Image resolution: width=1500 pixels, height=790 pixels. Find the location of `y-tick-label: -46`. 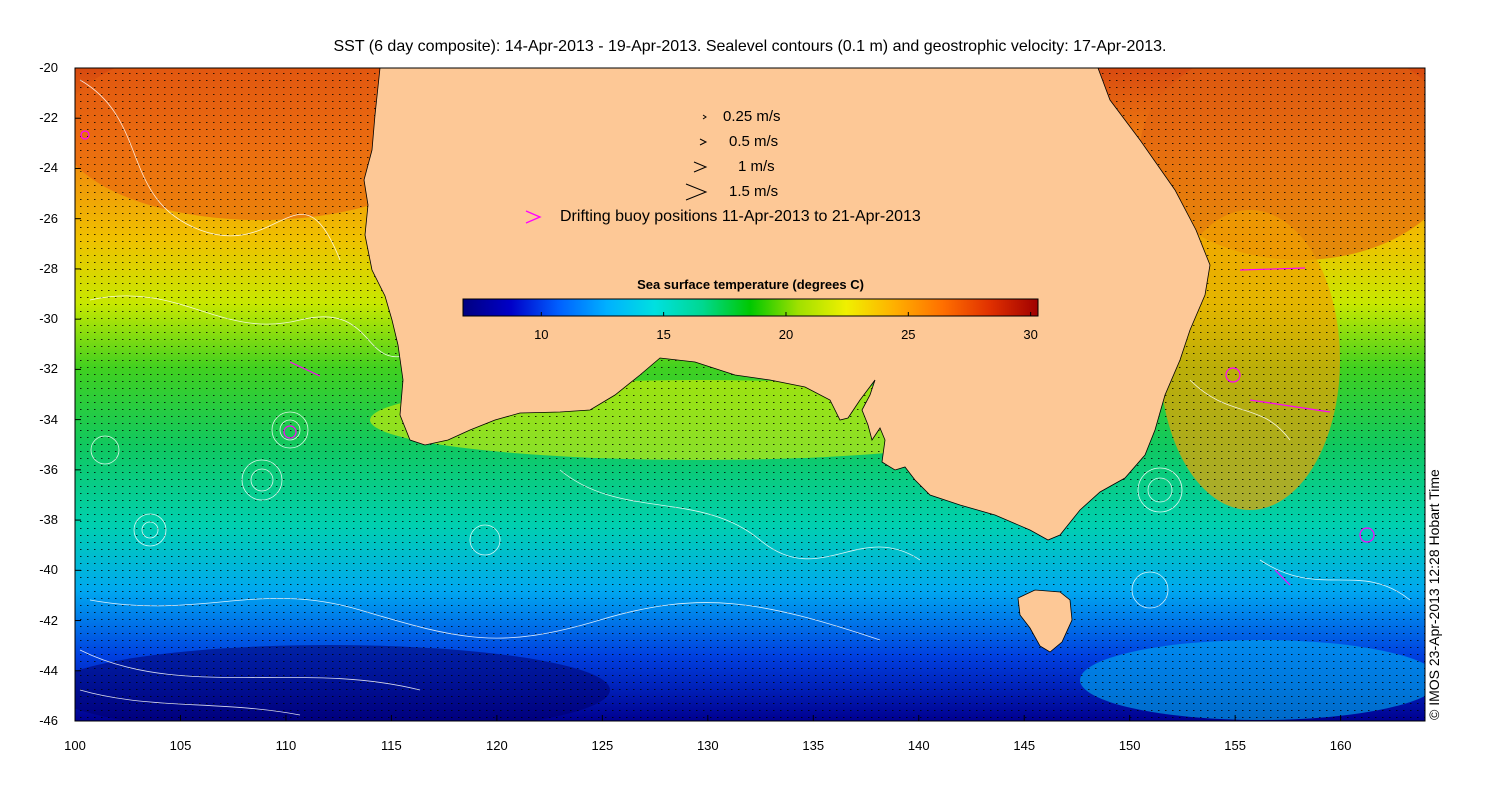

y-tick-label: -46 is located at coordinates (48, 720).